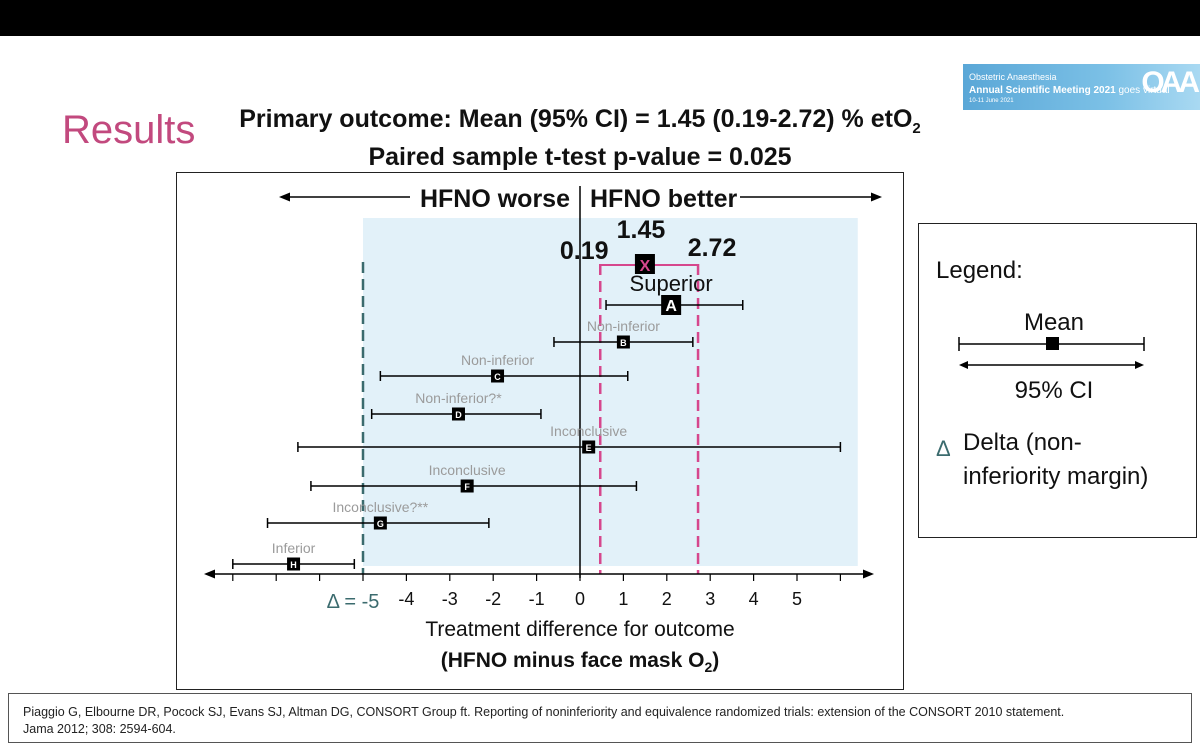 This screenshot has width=1200, height=745. What do you see at coordinates (712, 248) in the screenshot?
I see `primary-ci-high-label: 2.72` at bounding box center [712, 248].